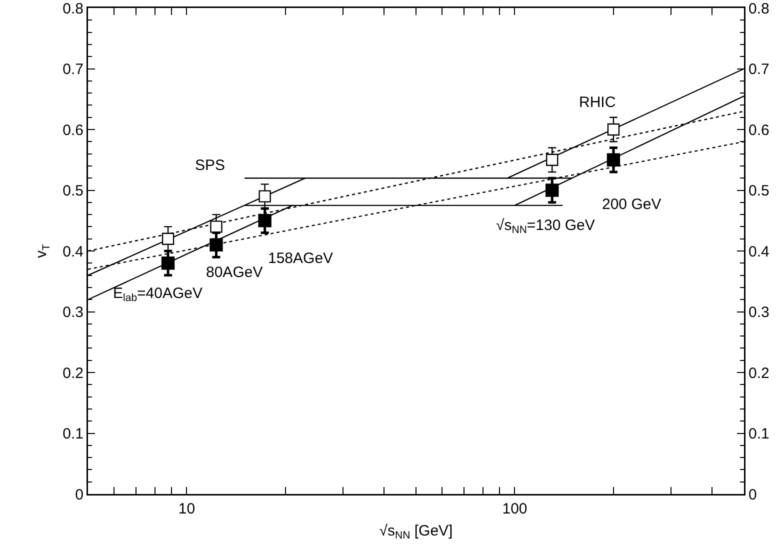 This screenshot has width=777, height=559. Describe the element at coordinates (73, 434) in the screenshot. I see `y-tick-label: 0.1` at that location.